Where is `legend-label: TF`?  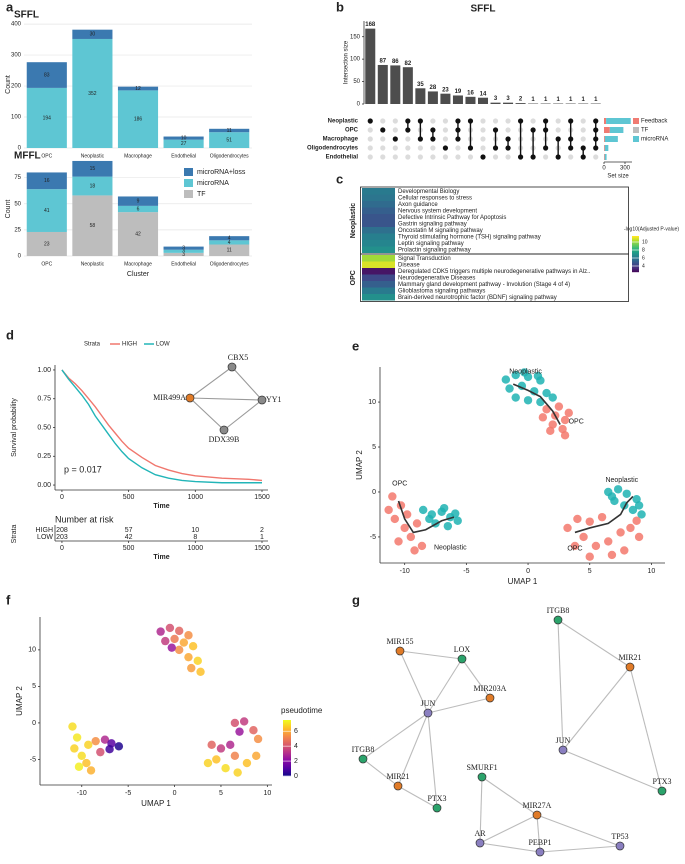 legend-label: TF is located at coordinates (645, 131).